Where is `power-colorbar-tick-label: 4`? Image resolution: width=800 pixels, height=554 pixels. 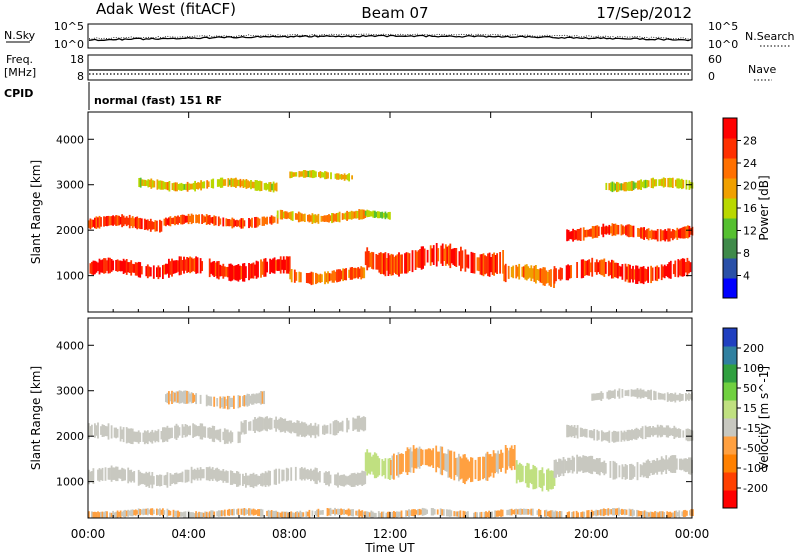 power-colorbar-tick-label: 4 is located at coordinates (746, 276).